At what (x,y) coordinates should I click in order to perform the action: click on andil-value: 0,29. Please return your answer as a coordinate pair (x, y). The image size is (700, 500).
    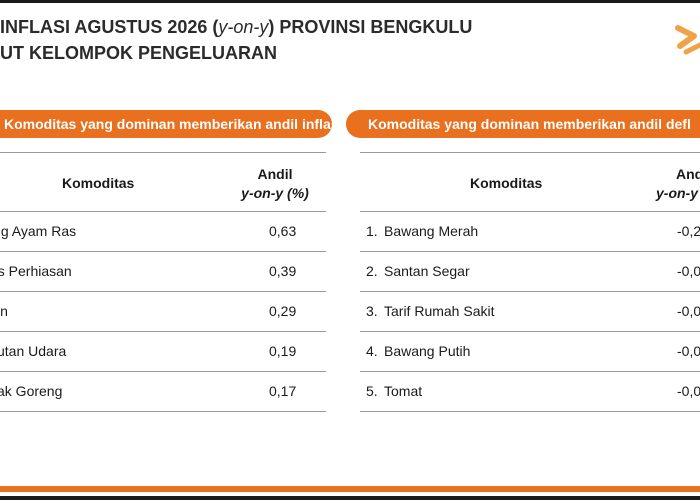
    Looking at the image, I should click on (283, 311).